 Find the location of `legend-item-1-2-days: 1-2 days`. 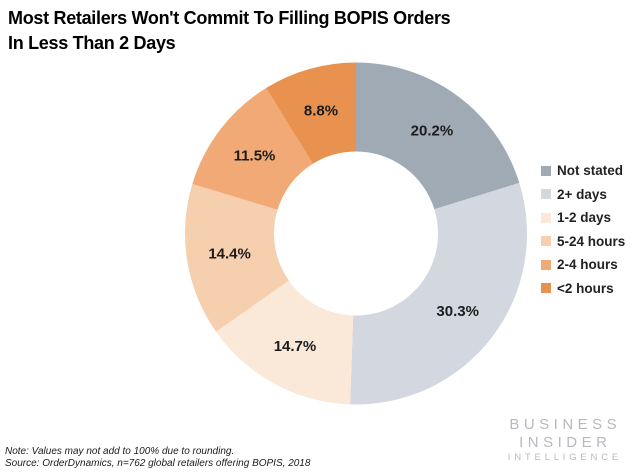

legend-item-1-2-days: 1-2 days is located at coordinates (583, 217).